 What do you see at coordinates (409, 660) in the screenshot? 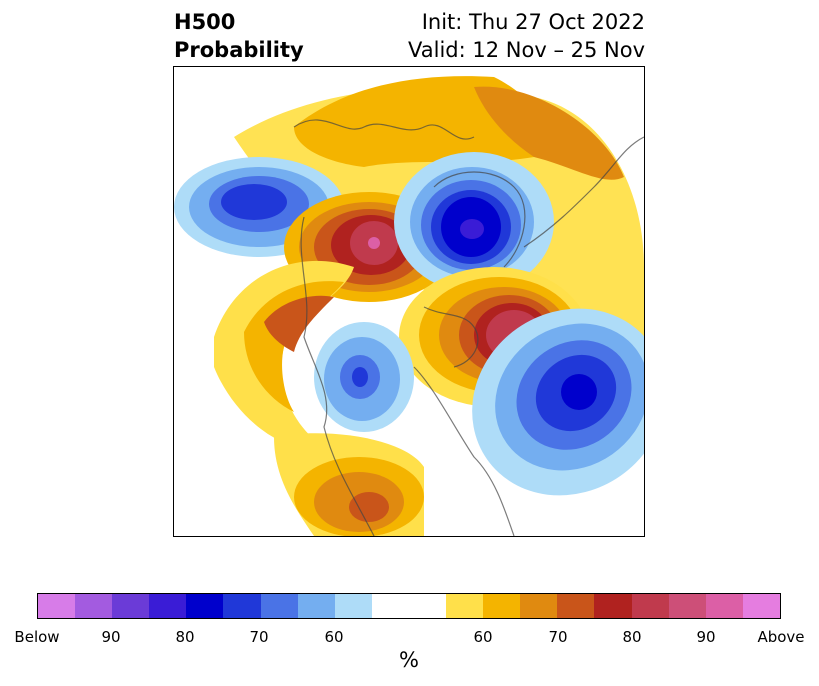
I see `colorbar-unit: %` at bounding box center [409, 660].